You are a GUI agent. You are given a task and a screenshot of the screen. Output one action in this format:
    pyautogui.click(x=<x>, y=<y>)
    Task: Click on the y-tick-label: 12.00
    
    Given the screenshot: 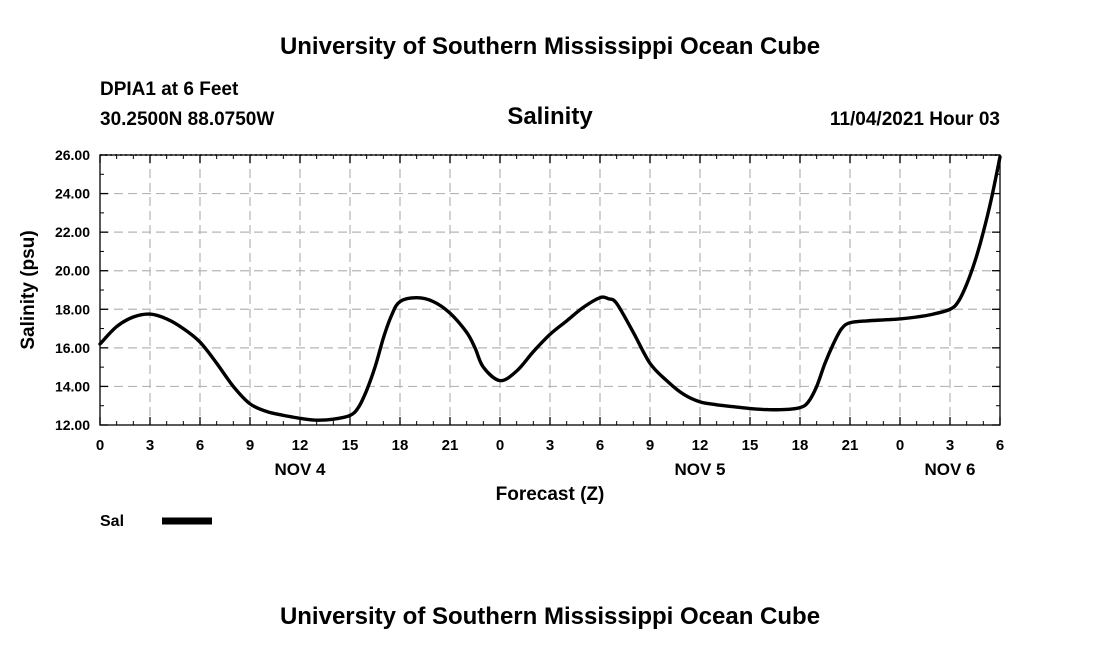 What is the action you would take?
    pyautogui.click(x=72, y=425)
    